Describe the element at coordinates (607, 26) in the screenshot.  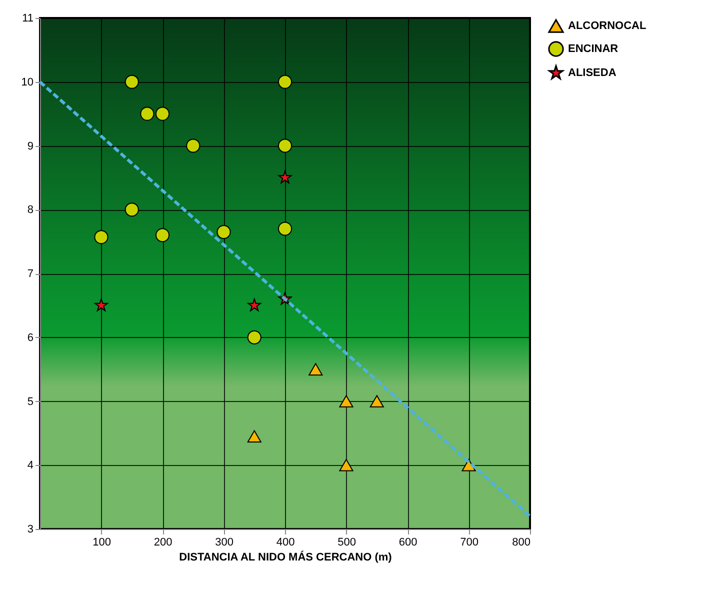
I see `legend-label: ALCORNOCAL` at that location.